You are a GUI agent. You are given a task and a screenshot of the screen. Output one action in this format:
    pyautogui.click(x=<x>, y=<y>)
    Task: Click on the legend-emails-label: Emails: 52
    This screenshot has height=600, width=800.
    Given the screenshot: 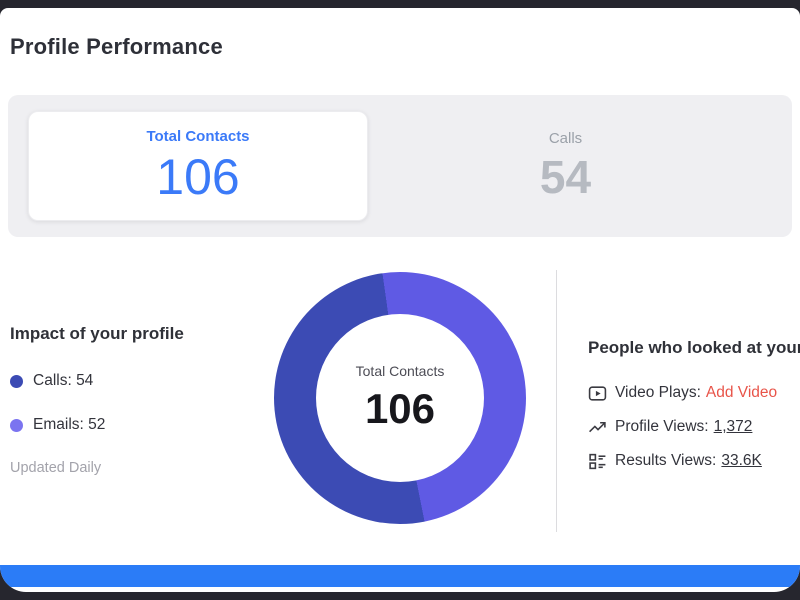 What is the action you would take?
    pyautogui.click(x=69, y=424)
    